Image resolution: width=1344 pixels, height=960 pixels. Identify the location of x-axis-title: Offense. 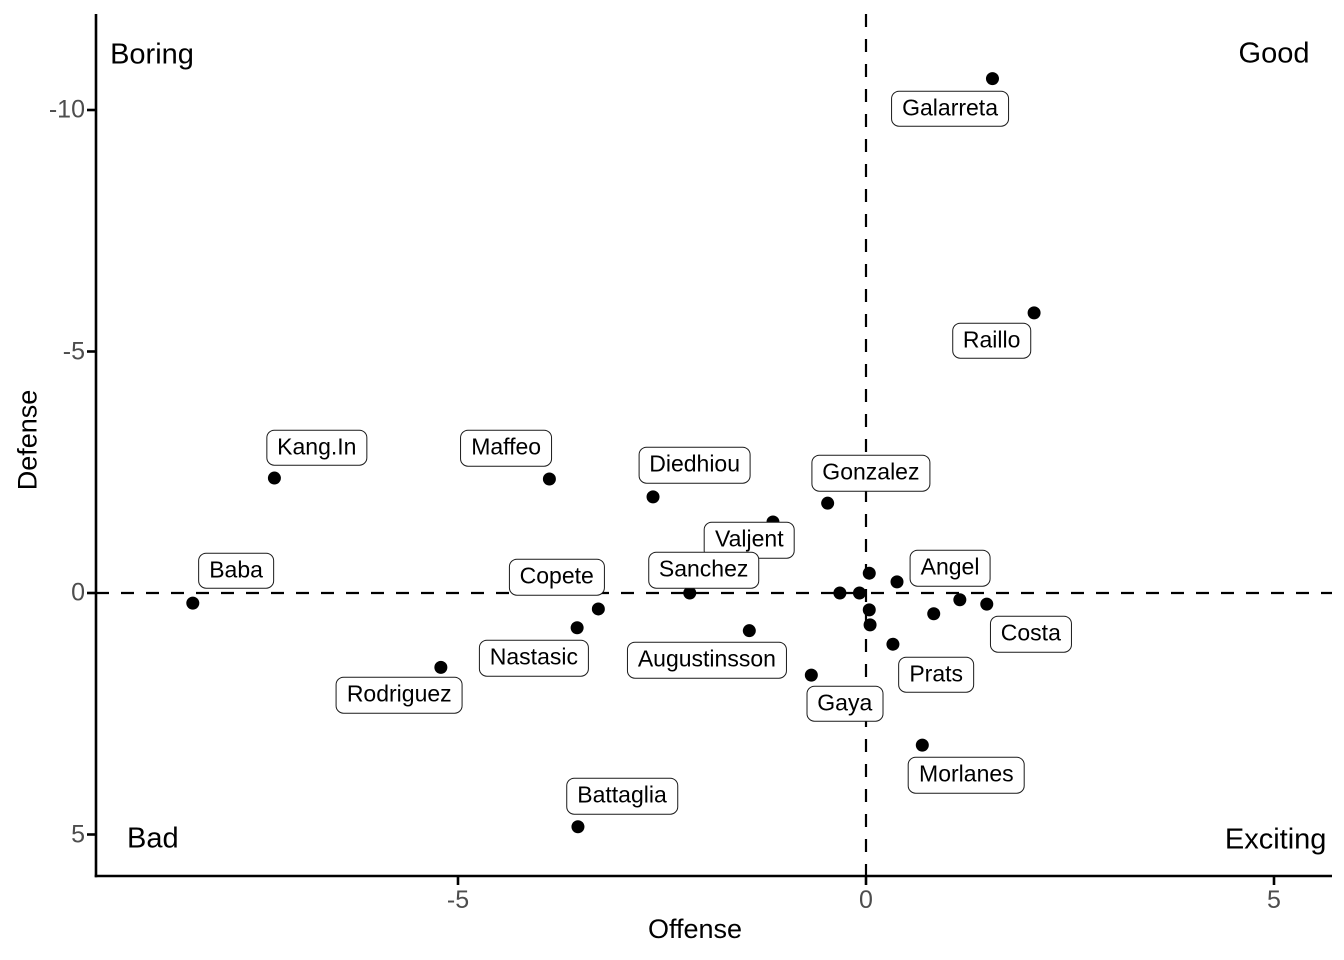
(695, 929).